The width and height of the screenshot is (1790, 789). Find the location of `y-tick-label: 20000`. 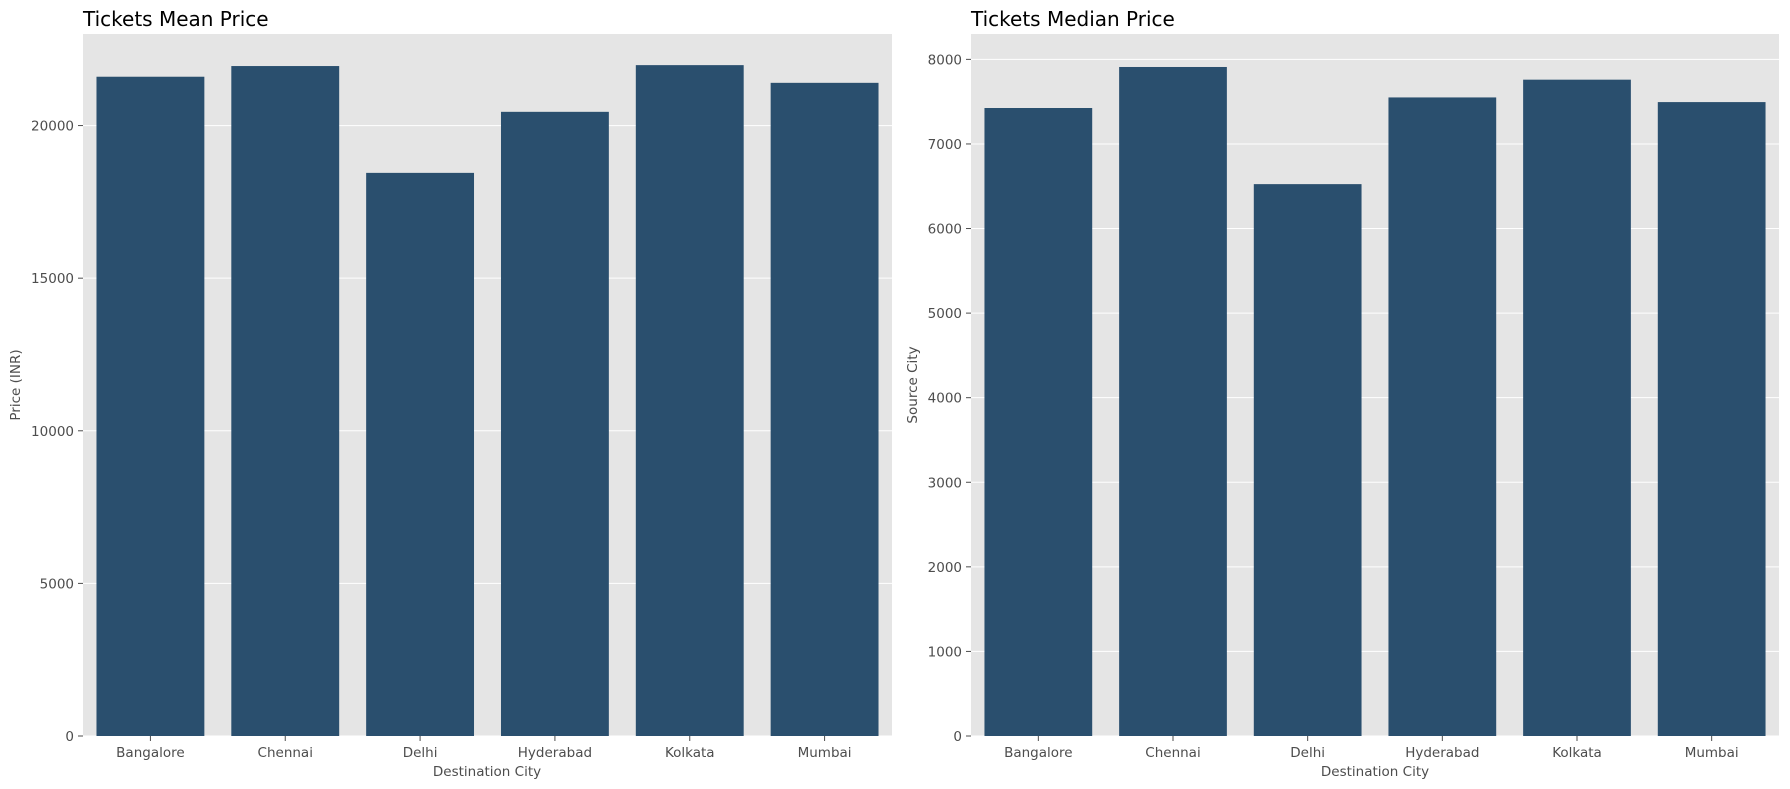

y-tick-label: 20000 is located at coordinates (52, 127).